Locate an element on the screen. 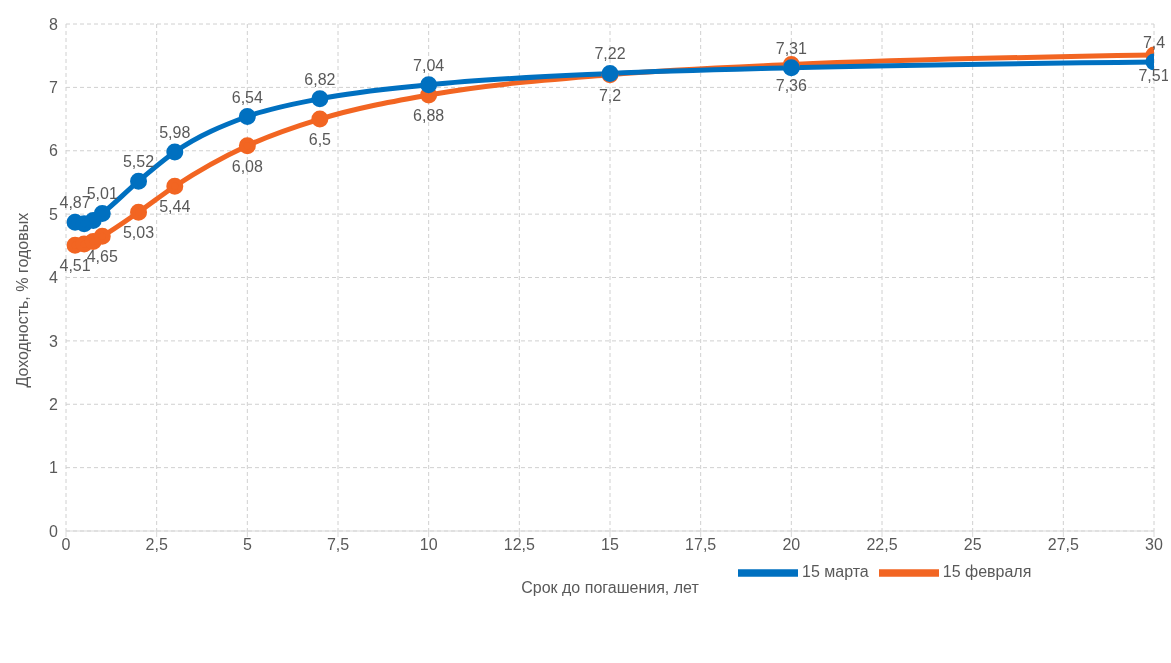 The height and width of the screenshot is (663, 1171). x-tick-label: 22,5 is located at coordinates (882, 545).